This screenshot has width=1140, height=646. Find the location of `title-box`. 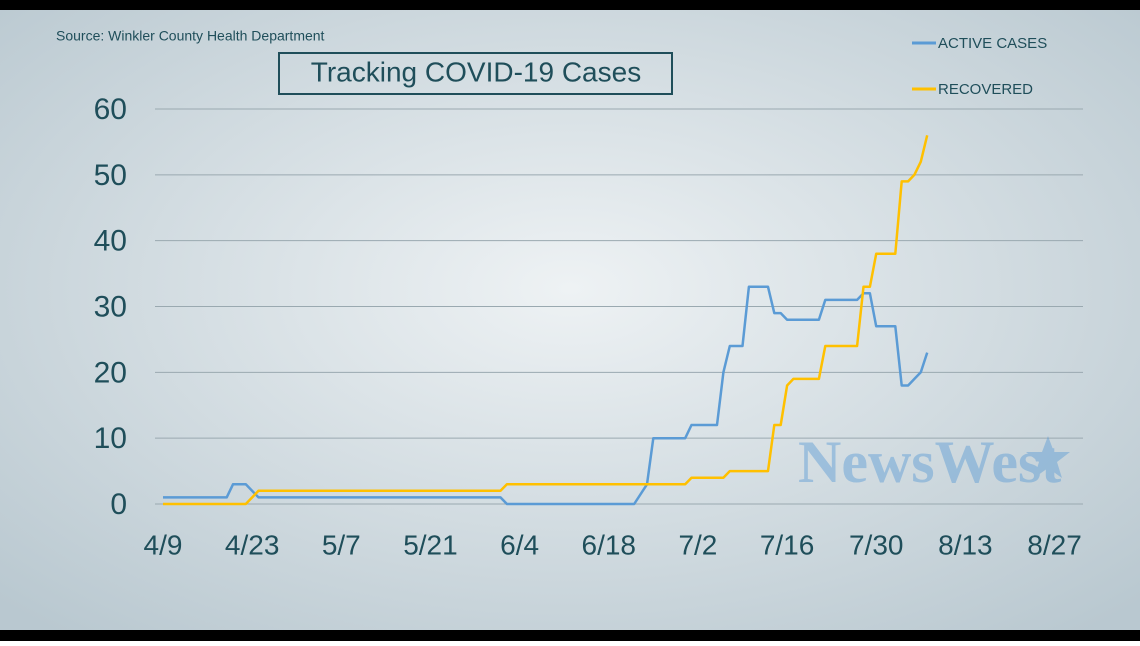

title-box is located at coordinates (475, 73).